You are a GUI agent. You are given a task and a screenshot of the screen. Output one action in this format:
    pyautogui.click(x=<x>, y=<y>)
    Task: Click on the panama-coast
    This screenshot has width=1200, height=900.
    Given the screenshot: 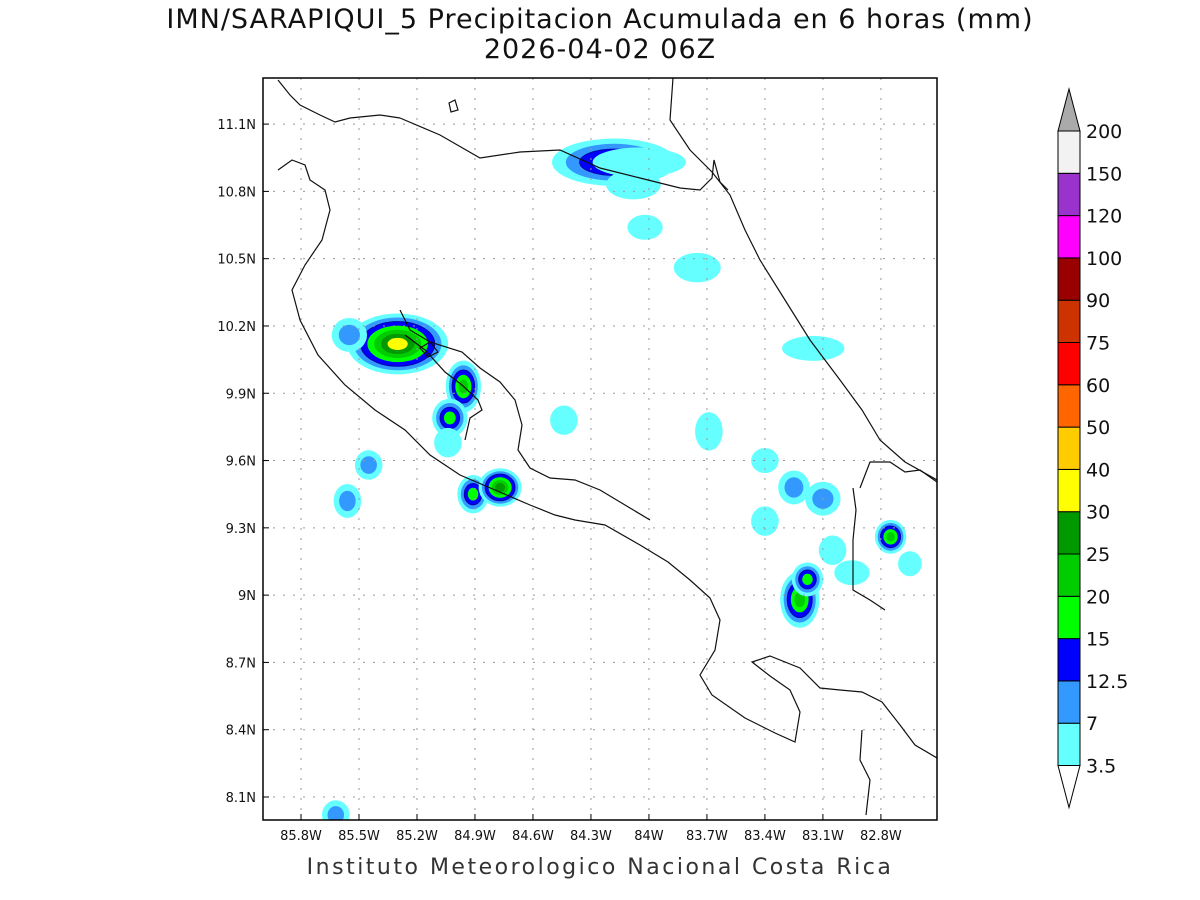 What is the action you would take?
    pyautogui.click(x=865, y=772)
    